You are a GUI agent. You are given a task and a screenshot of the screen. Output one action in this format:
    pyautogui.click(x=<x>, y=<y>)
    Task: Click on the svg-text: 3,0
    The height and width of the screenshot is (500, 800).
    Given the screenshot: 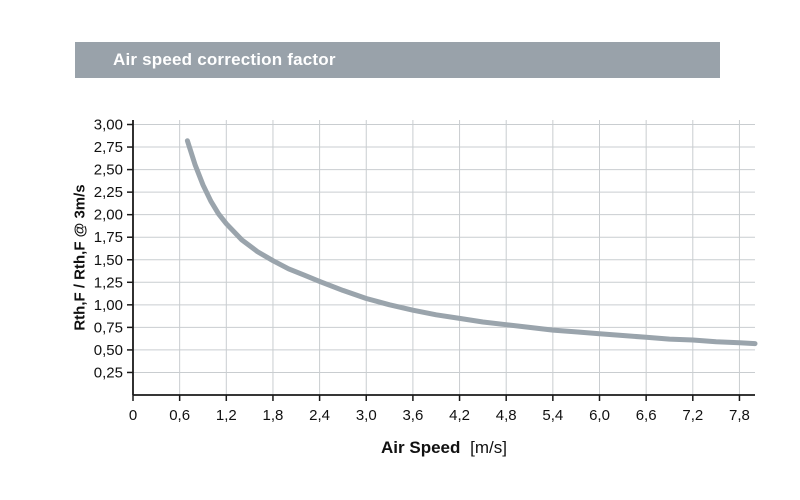 What is the action you would take?
    pyautogui.click(x=366, y=415)
    